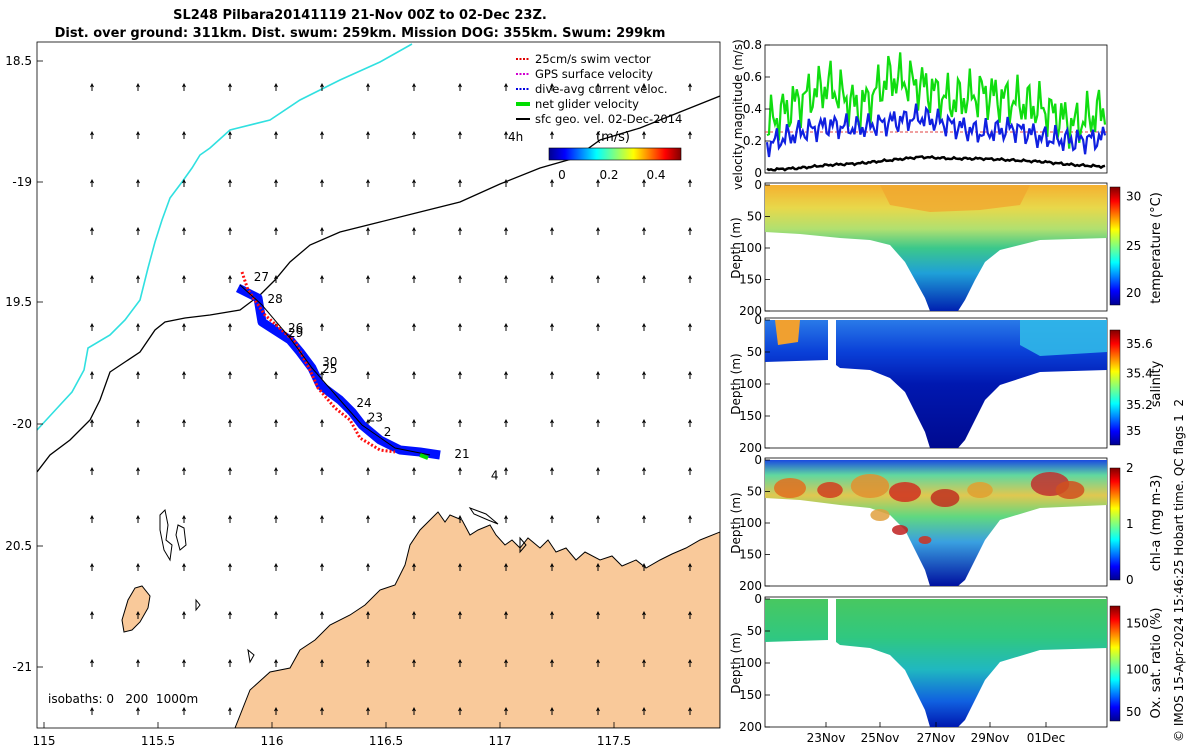 Image resolution: width=1200 pixels, height=750 pixels. What do you see at coordinates (562, 175) in the screenshot?
I see `colorbar-tick-0: 0` at bounding box center [562, 175].